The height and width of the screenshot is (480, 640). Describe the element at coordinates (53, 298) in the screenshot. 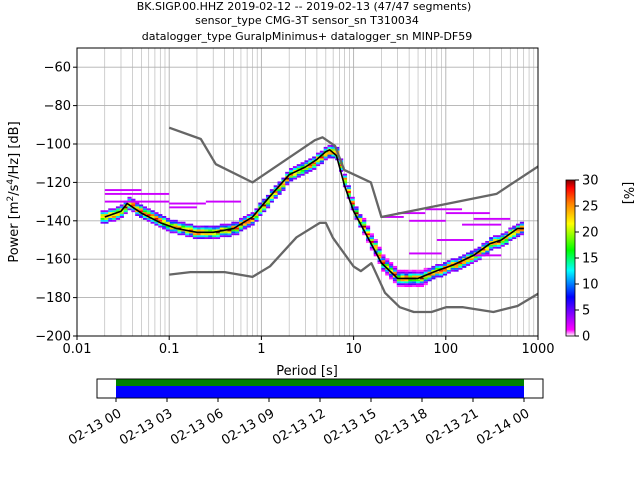

I see `y-tick-label: −180` at that location.